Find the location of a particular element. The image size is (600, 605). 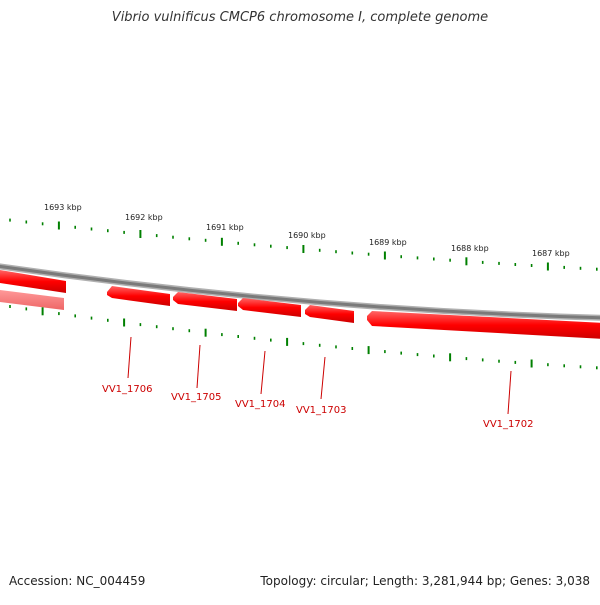

scale-ticks-inner is located at coordinates (303, 337).